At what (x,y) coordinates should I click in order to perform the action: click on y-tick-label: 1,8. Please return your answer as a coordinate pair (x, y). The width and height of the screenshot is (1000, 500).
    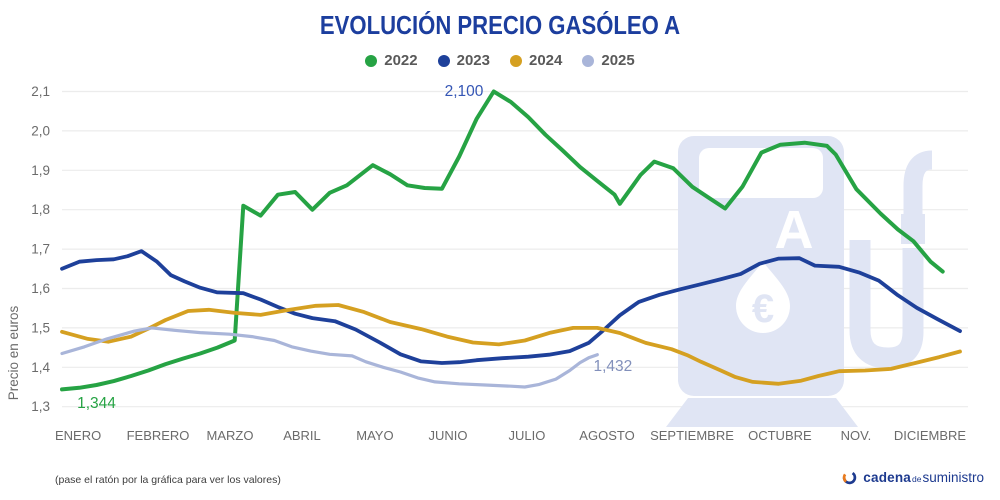
    Looking at the image, I should click on (40, 209).